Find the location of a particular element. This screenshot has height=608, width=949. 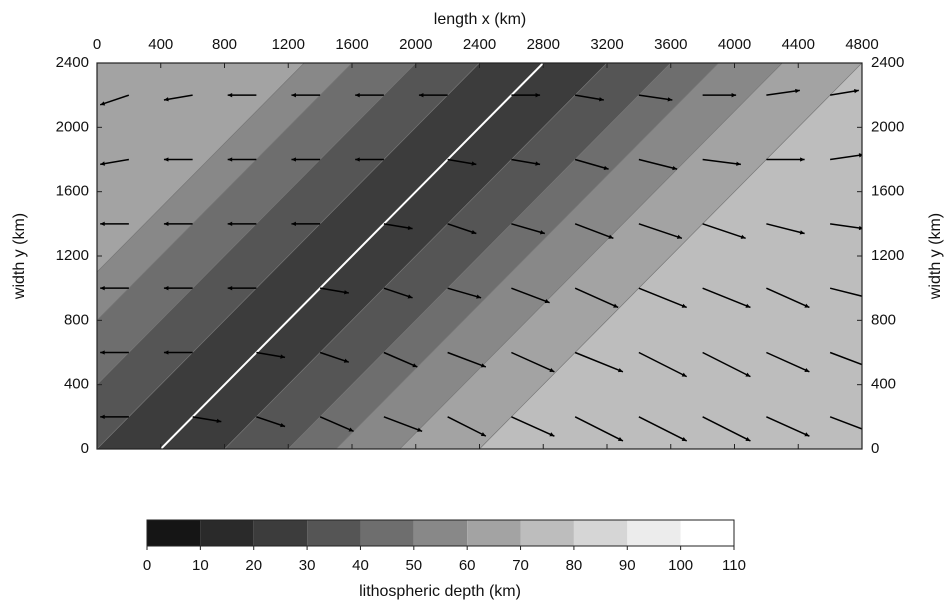

colorbar-title: lithospheric depth (km) is located at coordinates (440, 591).